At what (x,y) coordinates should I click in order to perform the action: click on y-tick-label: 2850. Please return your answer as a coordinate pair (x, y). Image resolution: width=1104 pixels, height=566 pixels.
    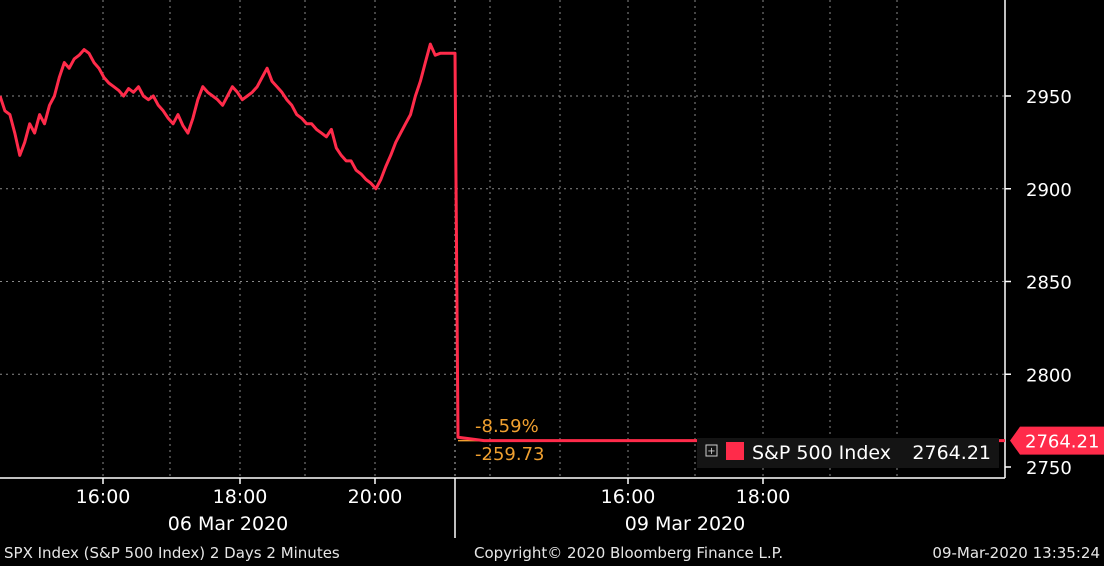
    Looking at the image, I should click on (1049, 283).